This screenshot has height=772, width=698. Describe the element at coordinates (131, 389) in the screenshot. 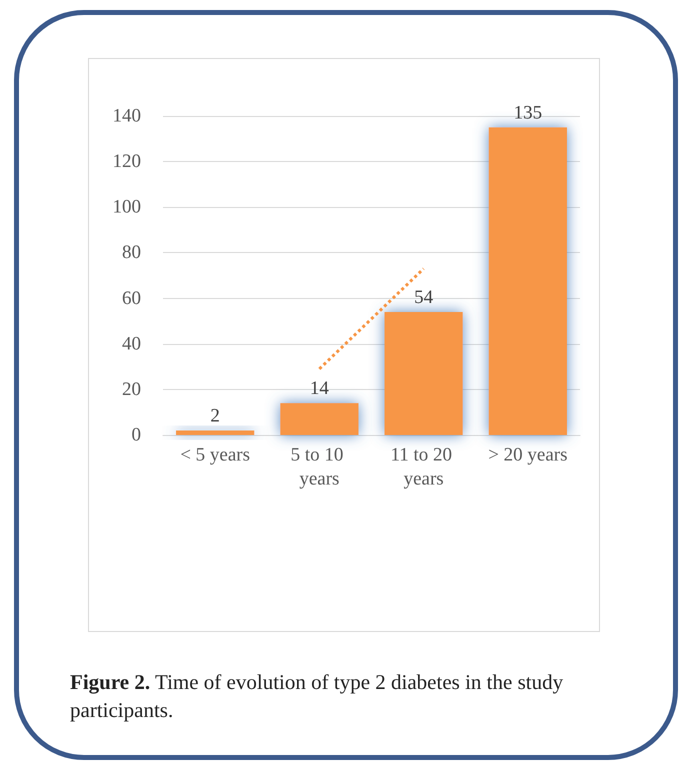

I see `y-tick-label: 20` at that location.